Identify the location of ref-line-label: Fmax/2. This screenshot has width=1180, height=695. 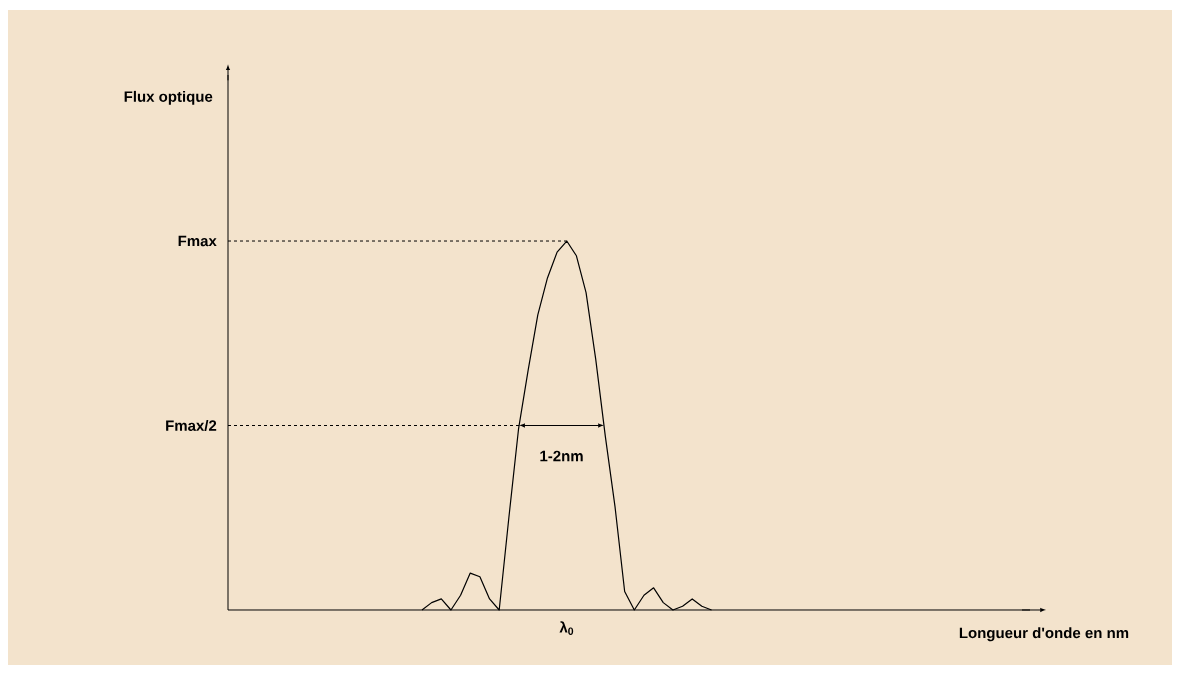
(191, 425).